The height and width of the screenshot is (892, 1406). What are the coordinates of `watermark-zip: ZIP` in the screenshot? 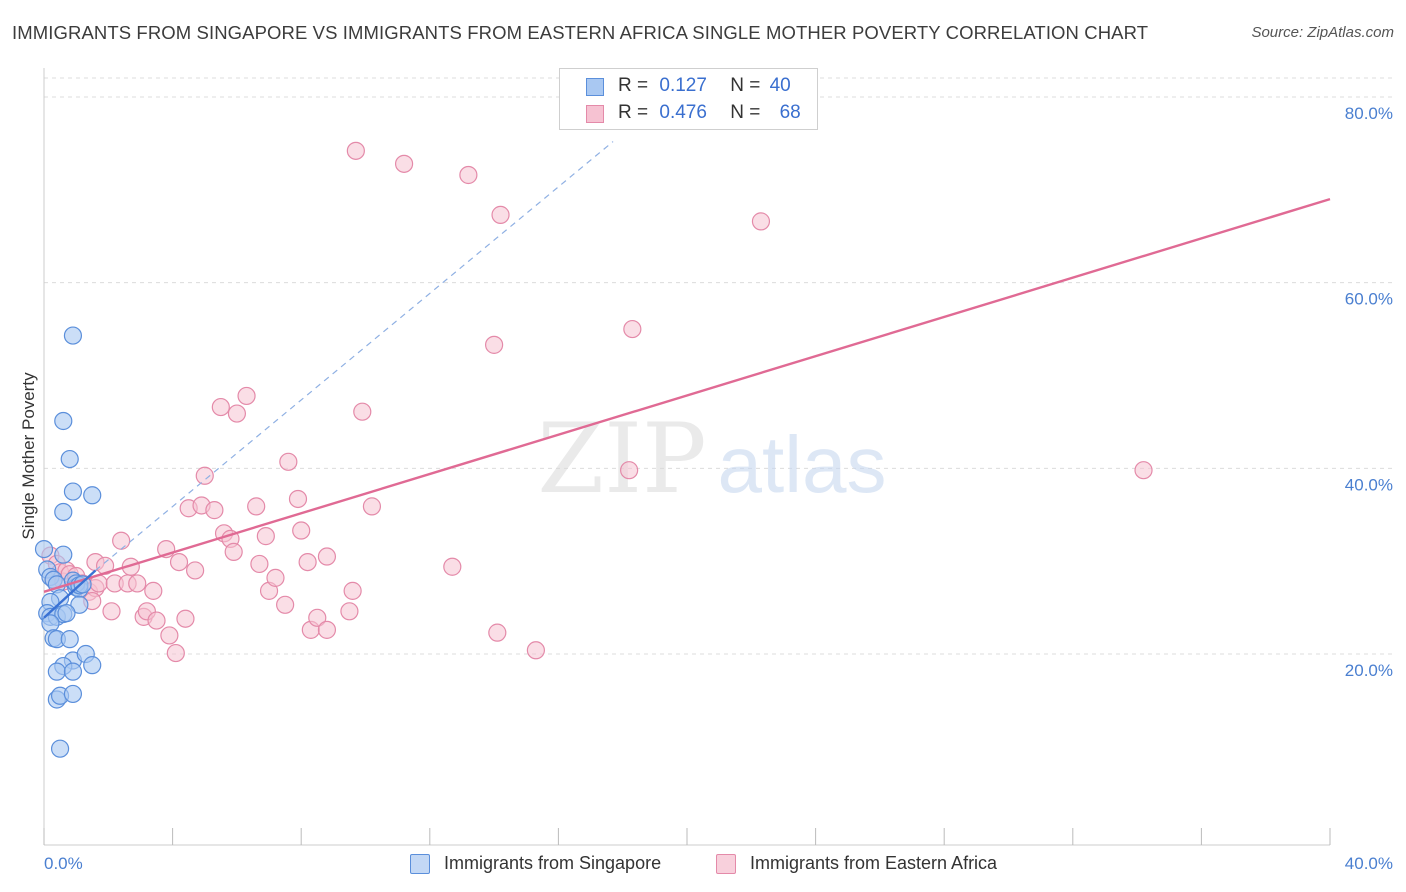 It's located at (621, 459).